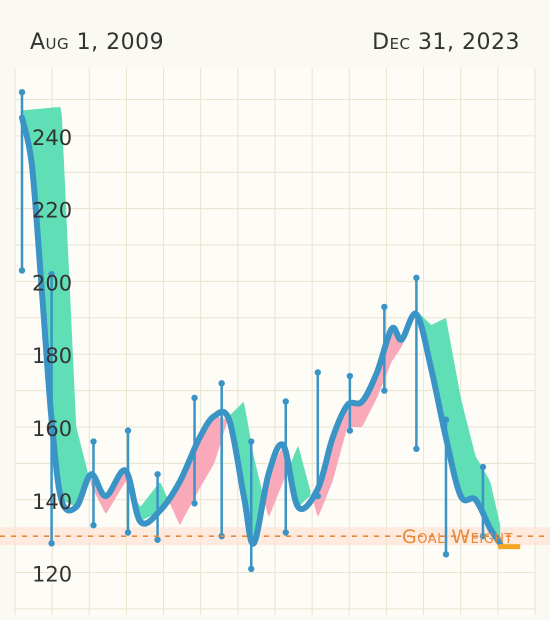  I want to click on y-tick-label: 240, so click(52, 138).